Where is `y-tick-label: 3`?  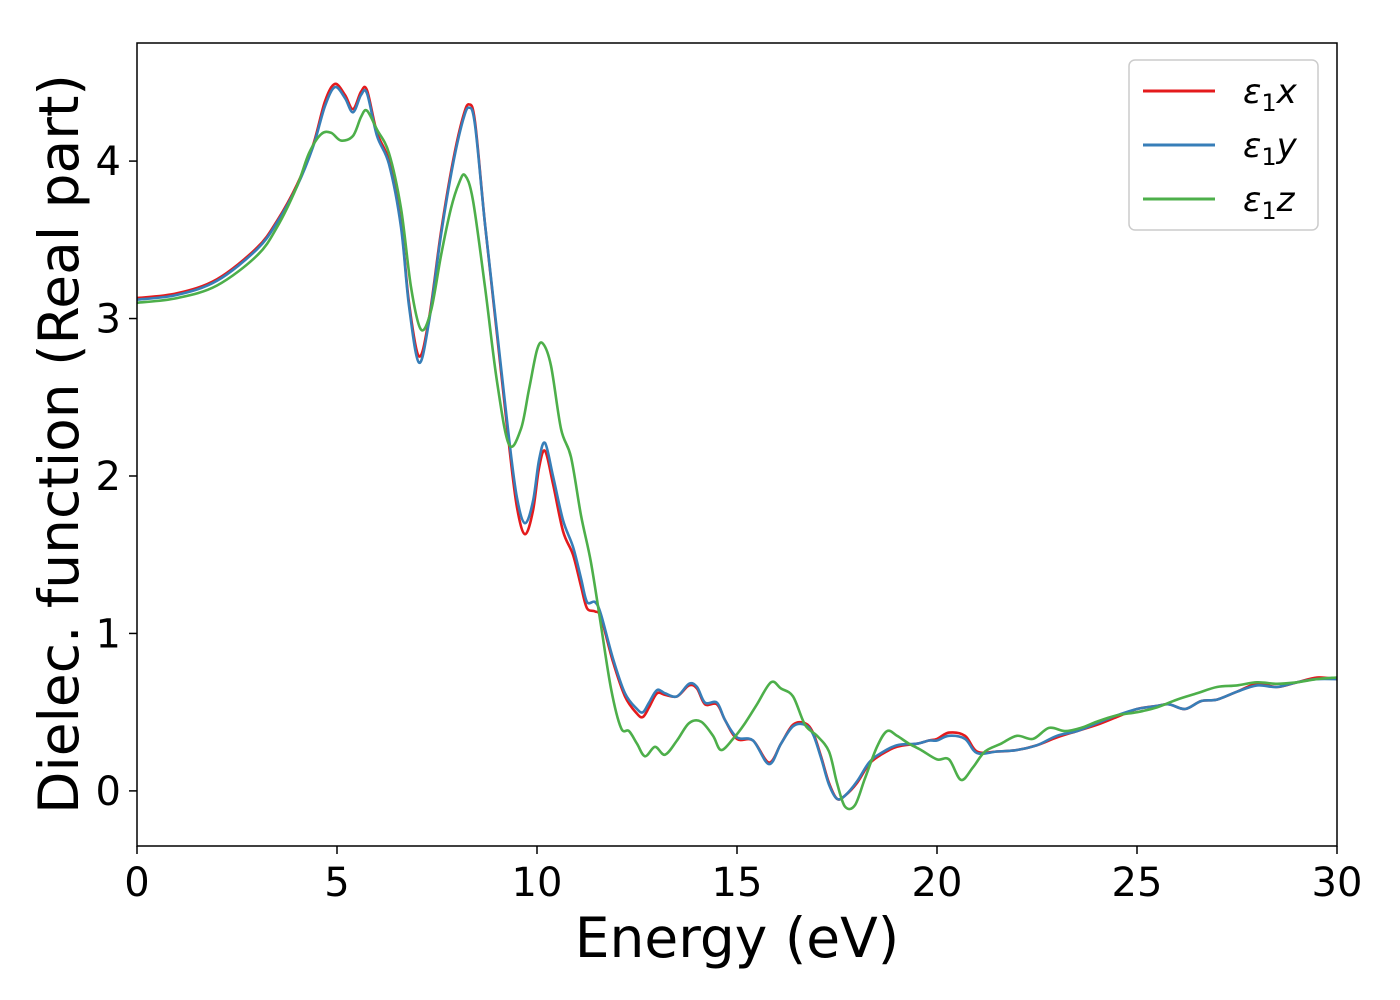 y-tick-label: 3 is located at coordinates (108, 320).